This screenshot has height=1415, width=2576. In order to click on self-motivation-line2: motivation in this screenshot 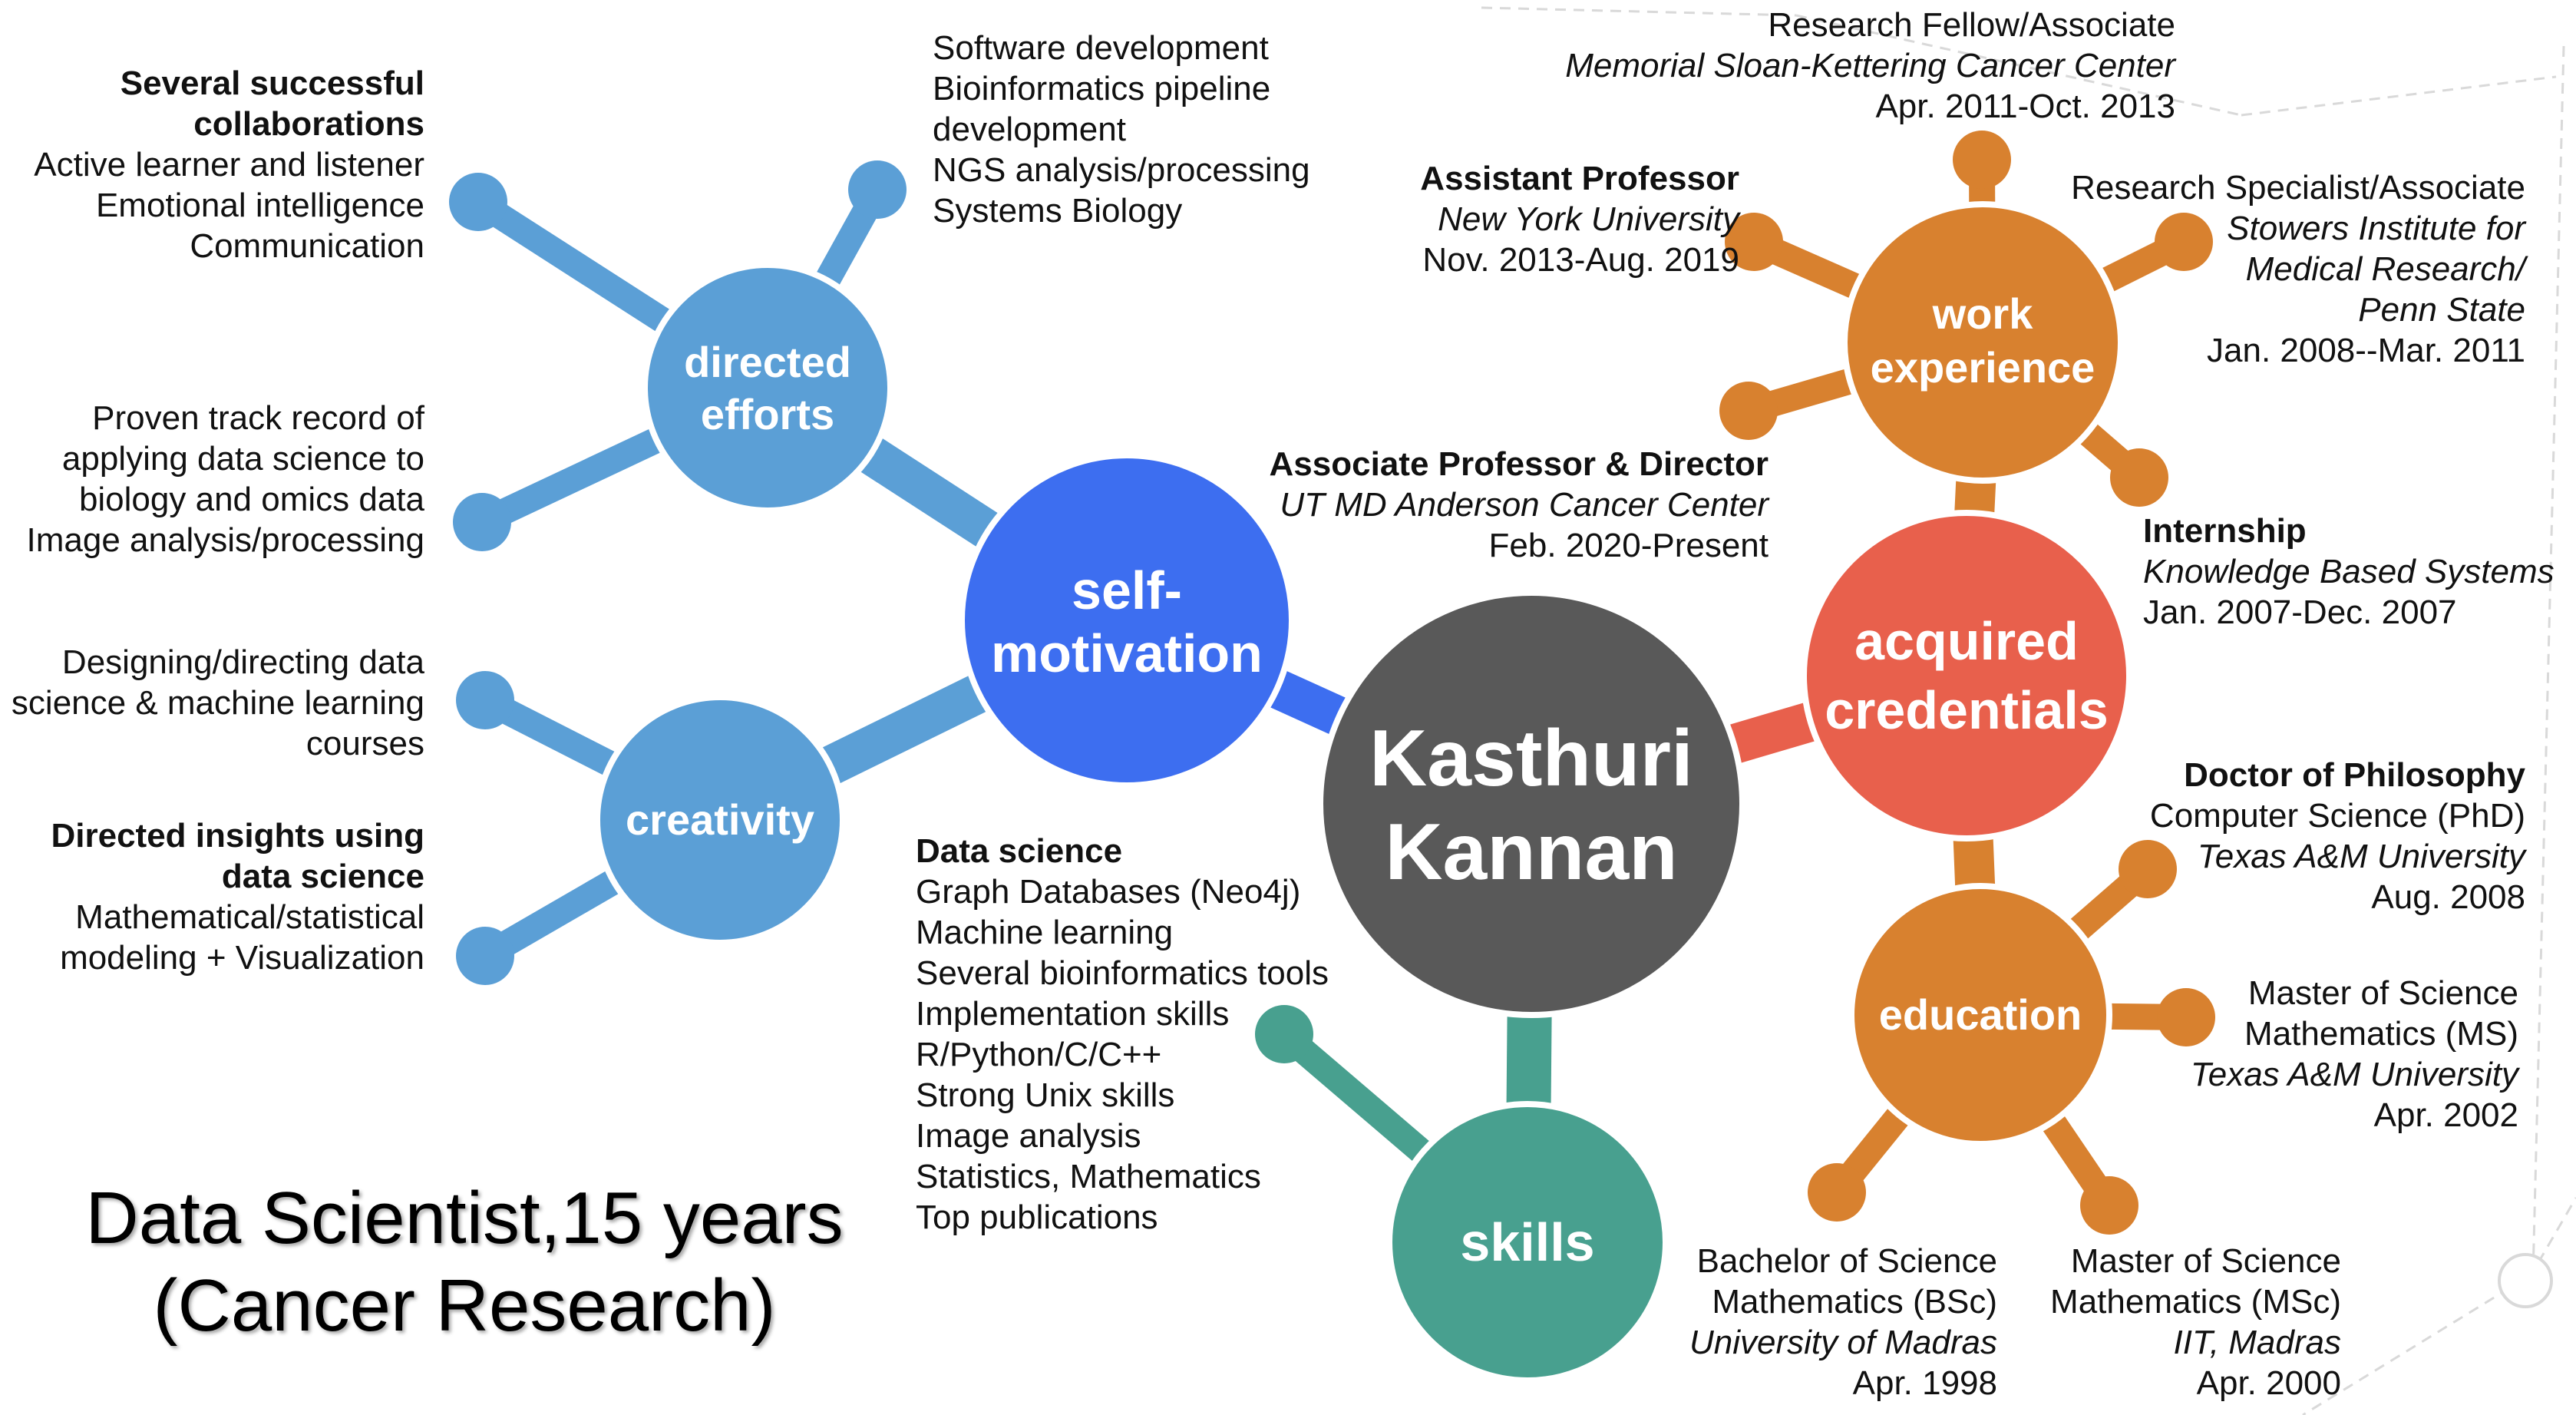, I will do `click(1127, 653)`.